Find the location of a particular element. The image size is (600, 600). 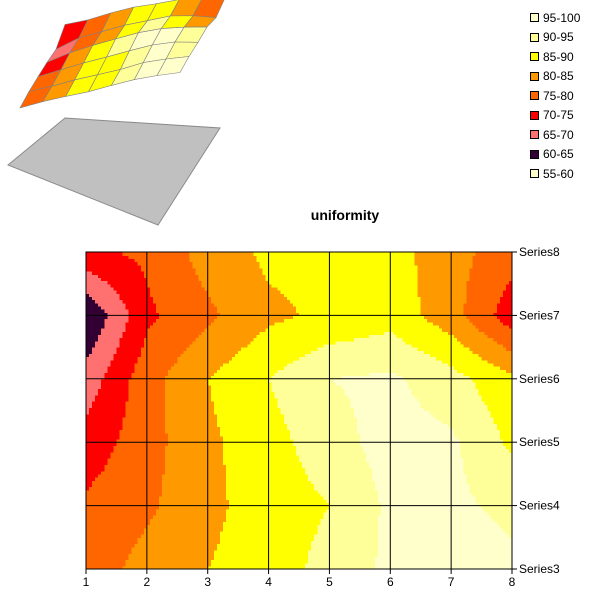

x-tick-label: 1 is located at coordinates (86, 582).